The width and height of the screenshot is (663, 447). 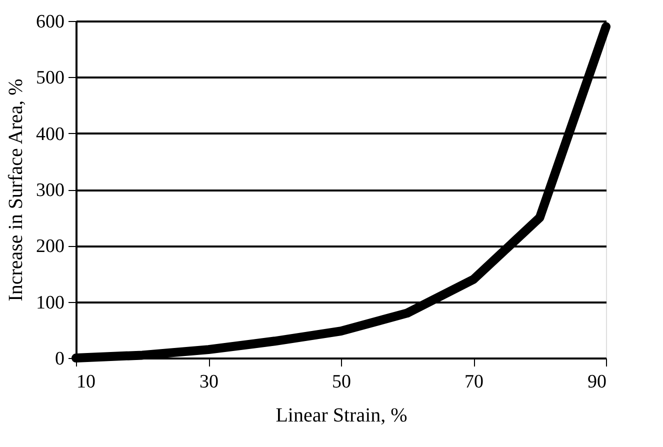 What do you see at coordinates (50, 247) in the screenshot?
I see `y-tick-label: 200` at bounding box center [50, 247].